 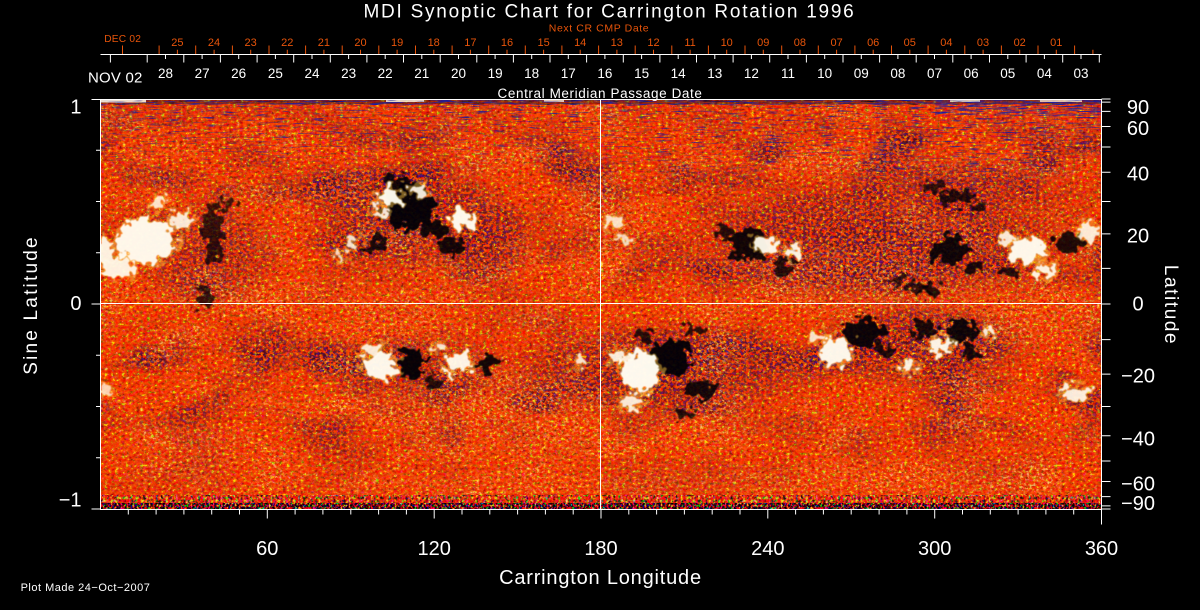 I want to click on svg-text: NOV 02, so click(x=115, y=78).